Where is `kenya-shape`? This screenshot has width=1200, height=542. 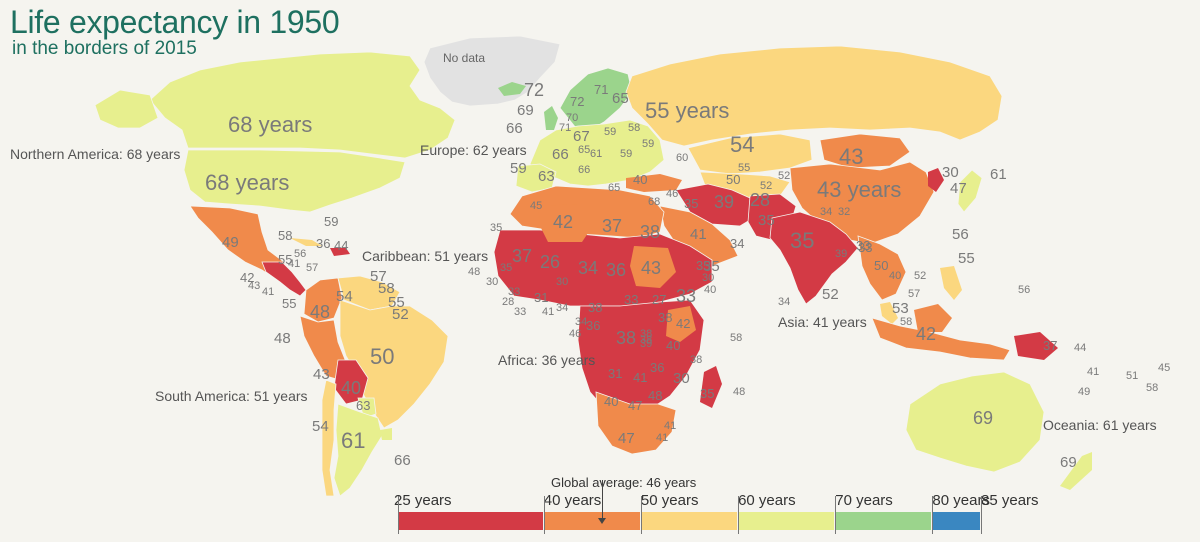 kenya-shape is located at coordinates (681, 324).